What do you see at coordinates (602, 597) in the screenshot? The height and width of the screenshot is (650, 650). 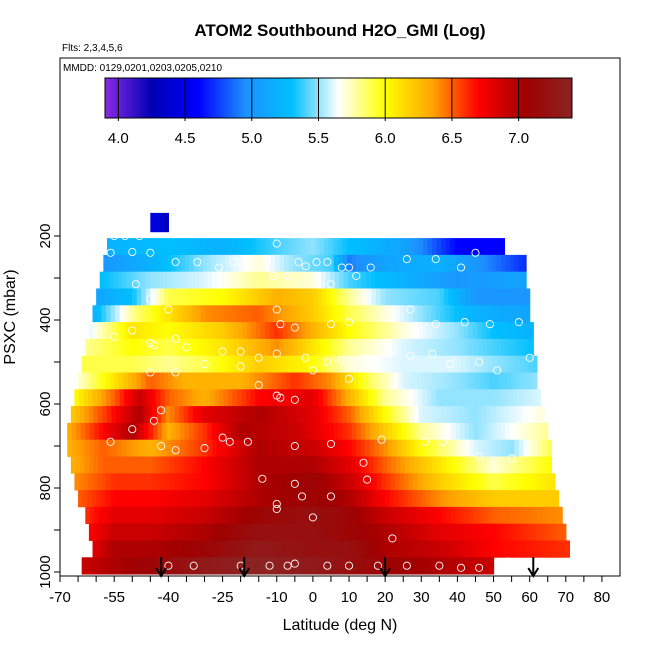 I see `x-tick-label: 80` at bounding box center [602, 597].